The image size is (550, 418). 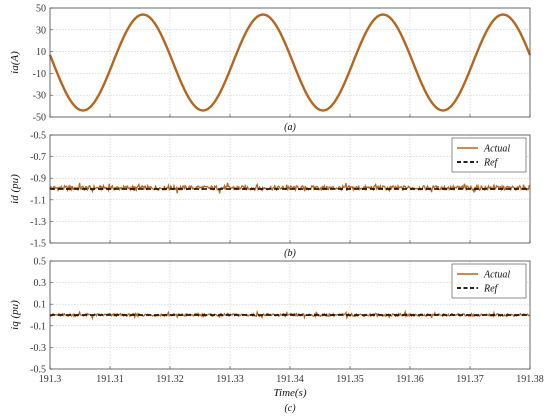 I want to click on x-tick-label: 191.3, so click(x=50, y=379).